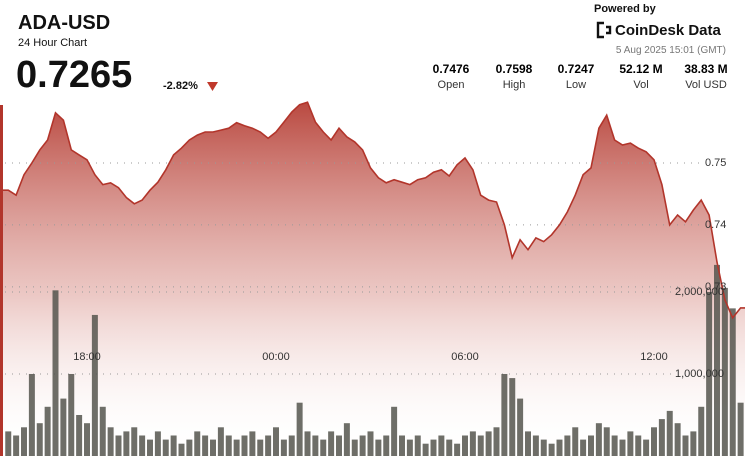 The image size is (745, 456). Describe the element at coordinates (670, 50) in the screenshot. I see `timestamp: 5 Aug 2025 15:01 (GMT)` at that location.